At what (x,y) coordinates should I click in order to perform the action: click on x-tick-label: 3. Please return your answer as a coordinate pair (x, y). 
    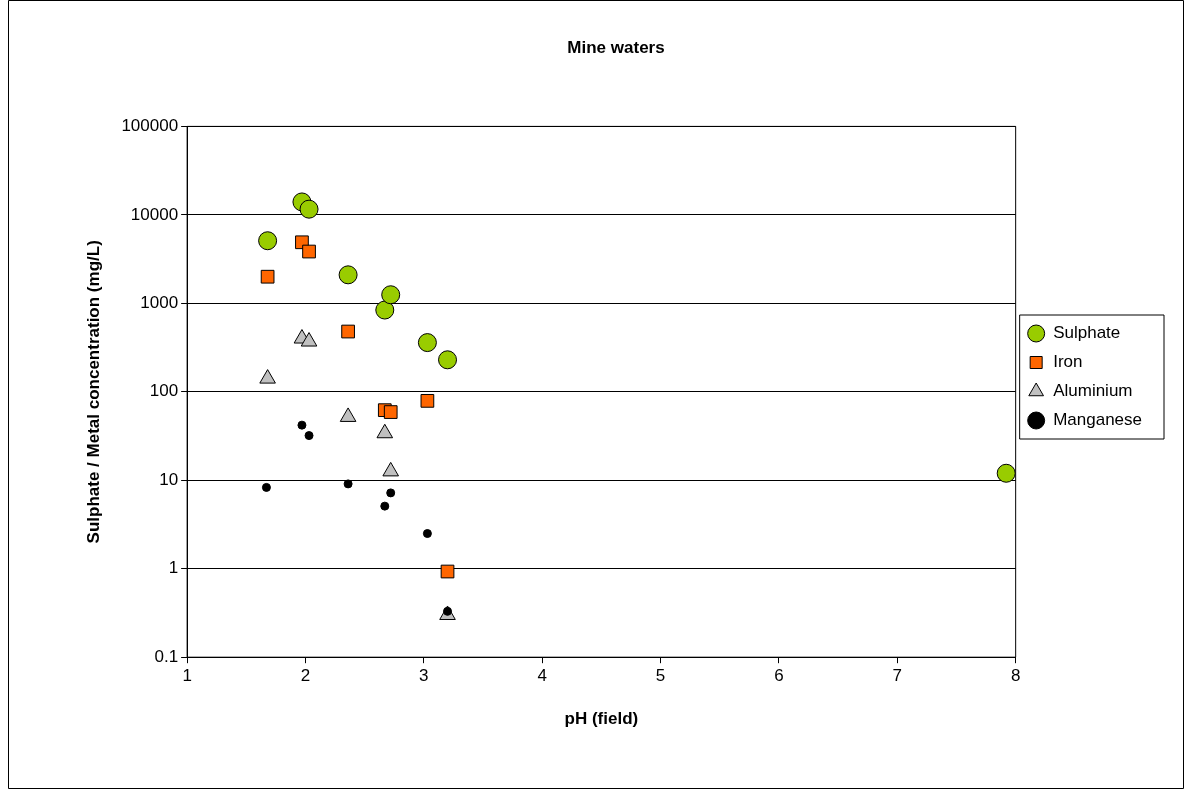
    Looking at the image, I should click on (424, 676).